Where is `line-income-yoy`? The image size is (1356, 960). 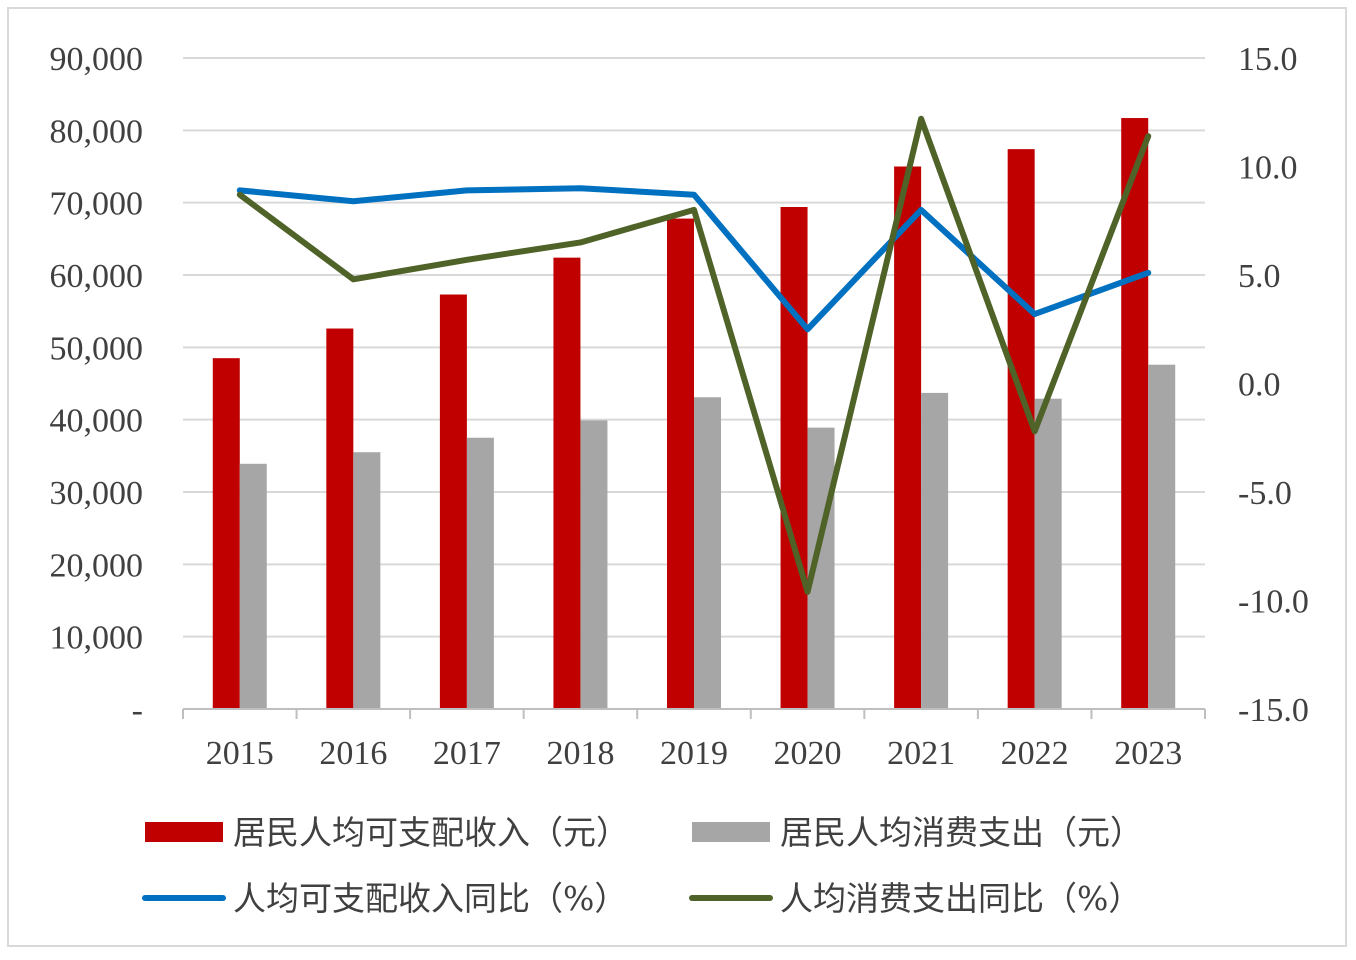 line-income-yoy is located at coordinates (694, 259).